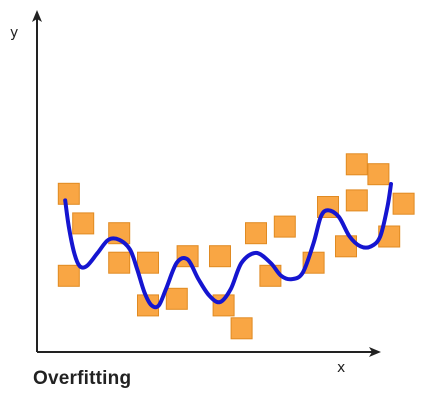  What do you see at coordinates (37, 16) in the screenshot?
I see `y-axis-arrow-icon` at bounding box center [37, 16].